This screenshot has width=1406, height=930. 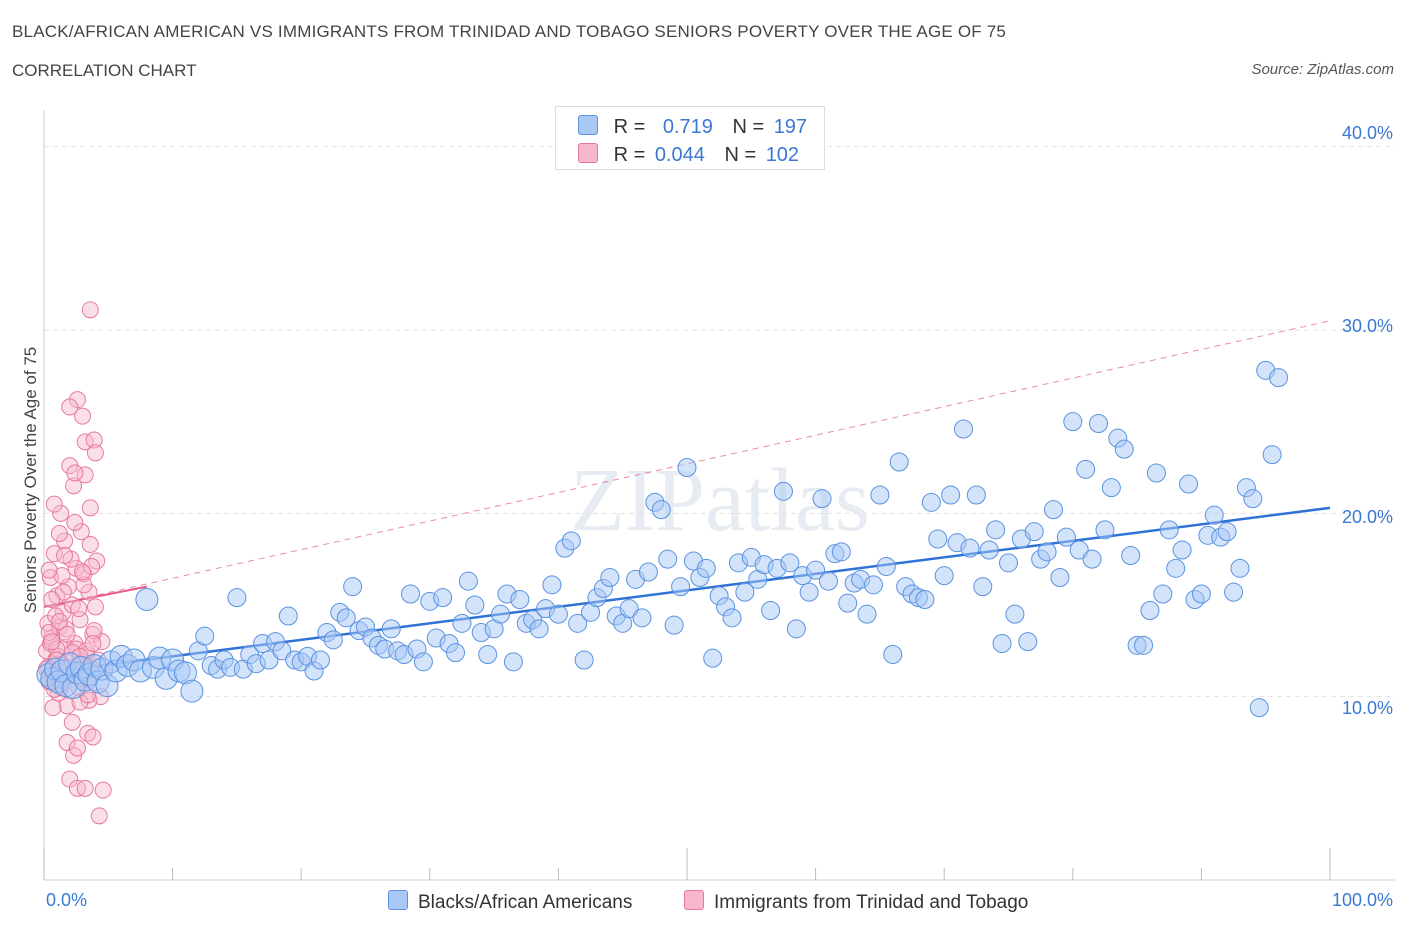 I want to click on legend-r-label: R =, so click(x=629, y=155).